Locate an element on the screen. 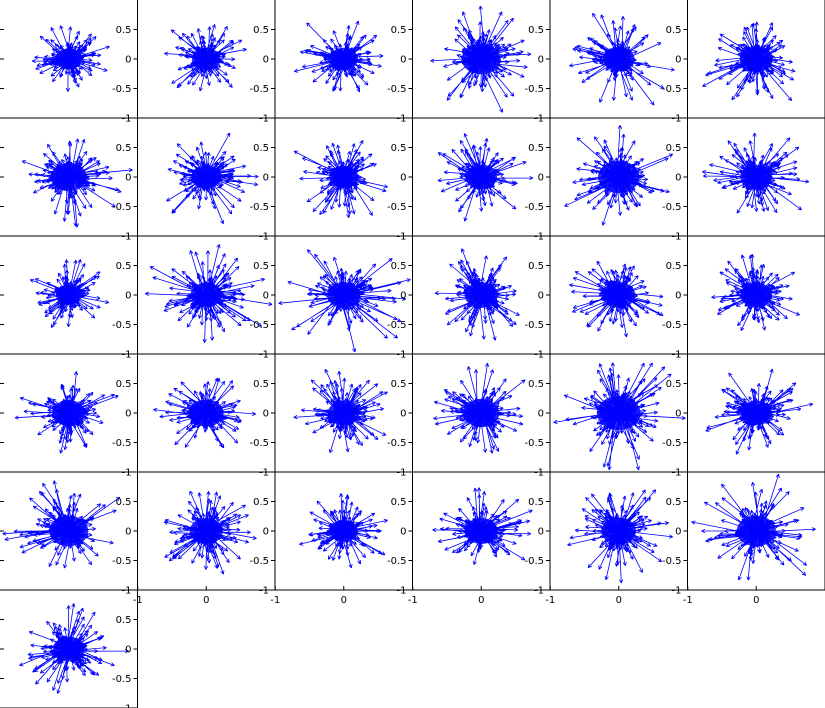 The width and height of the screenshot is (825, 708). panel-2-3: 0.5 0 -0.5 -1 is located at coordinates (481, 298).